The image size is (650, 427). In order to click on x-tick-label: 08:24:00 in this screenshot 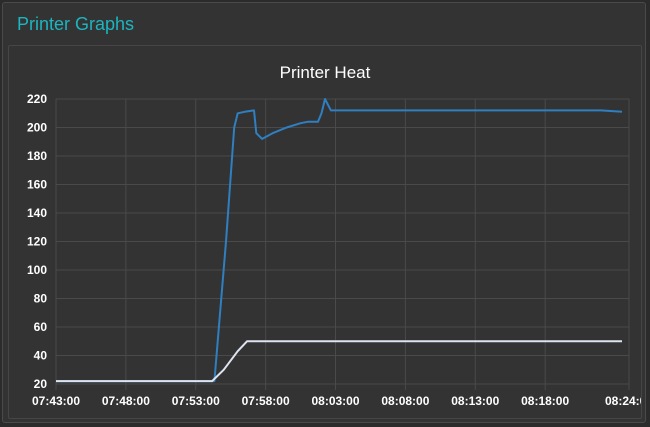, I will do `click(623, 401)`.